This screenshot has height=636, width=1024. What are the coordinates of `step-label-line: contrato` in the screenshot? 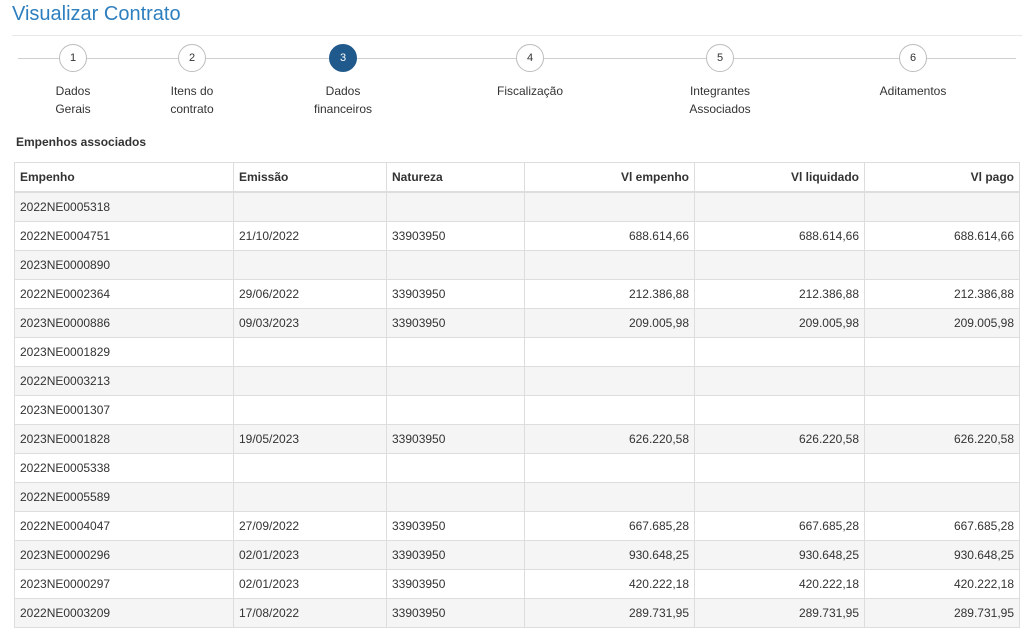 It's located at (192, 109).